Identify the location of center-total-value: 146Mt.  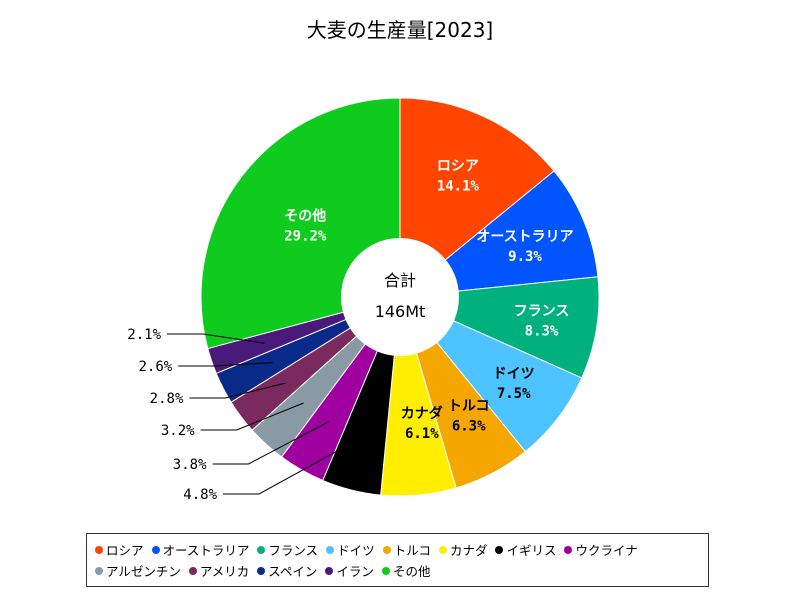
(400, 311).